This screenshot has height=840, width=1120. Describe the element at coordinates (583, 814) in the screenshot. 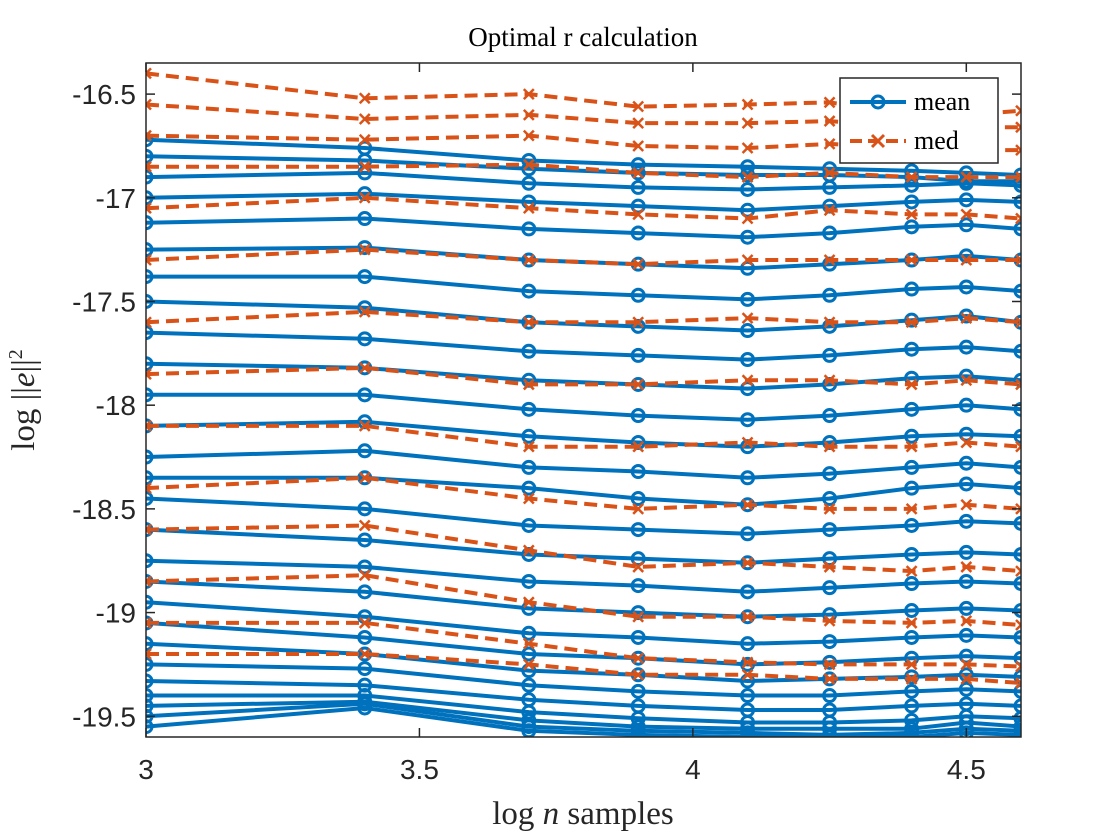

I see `x-axis-label: log n samples` at that location.